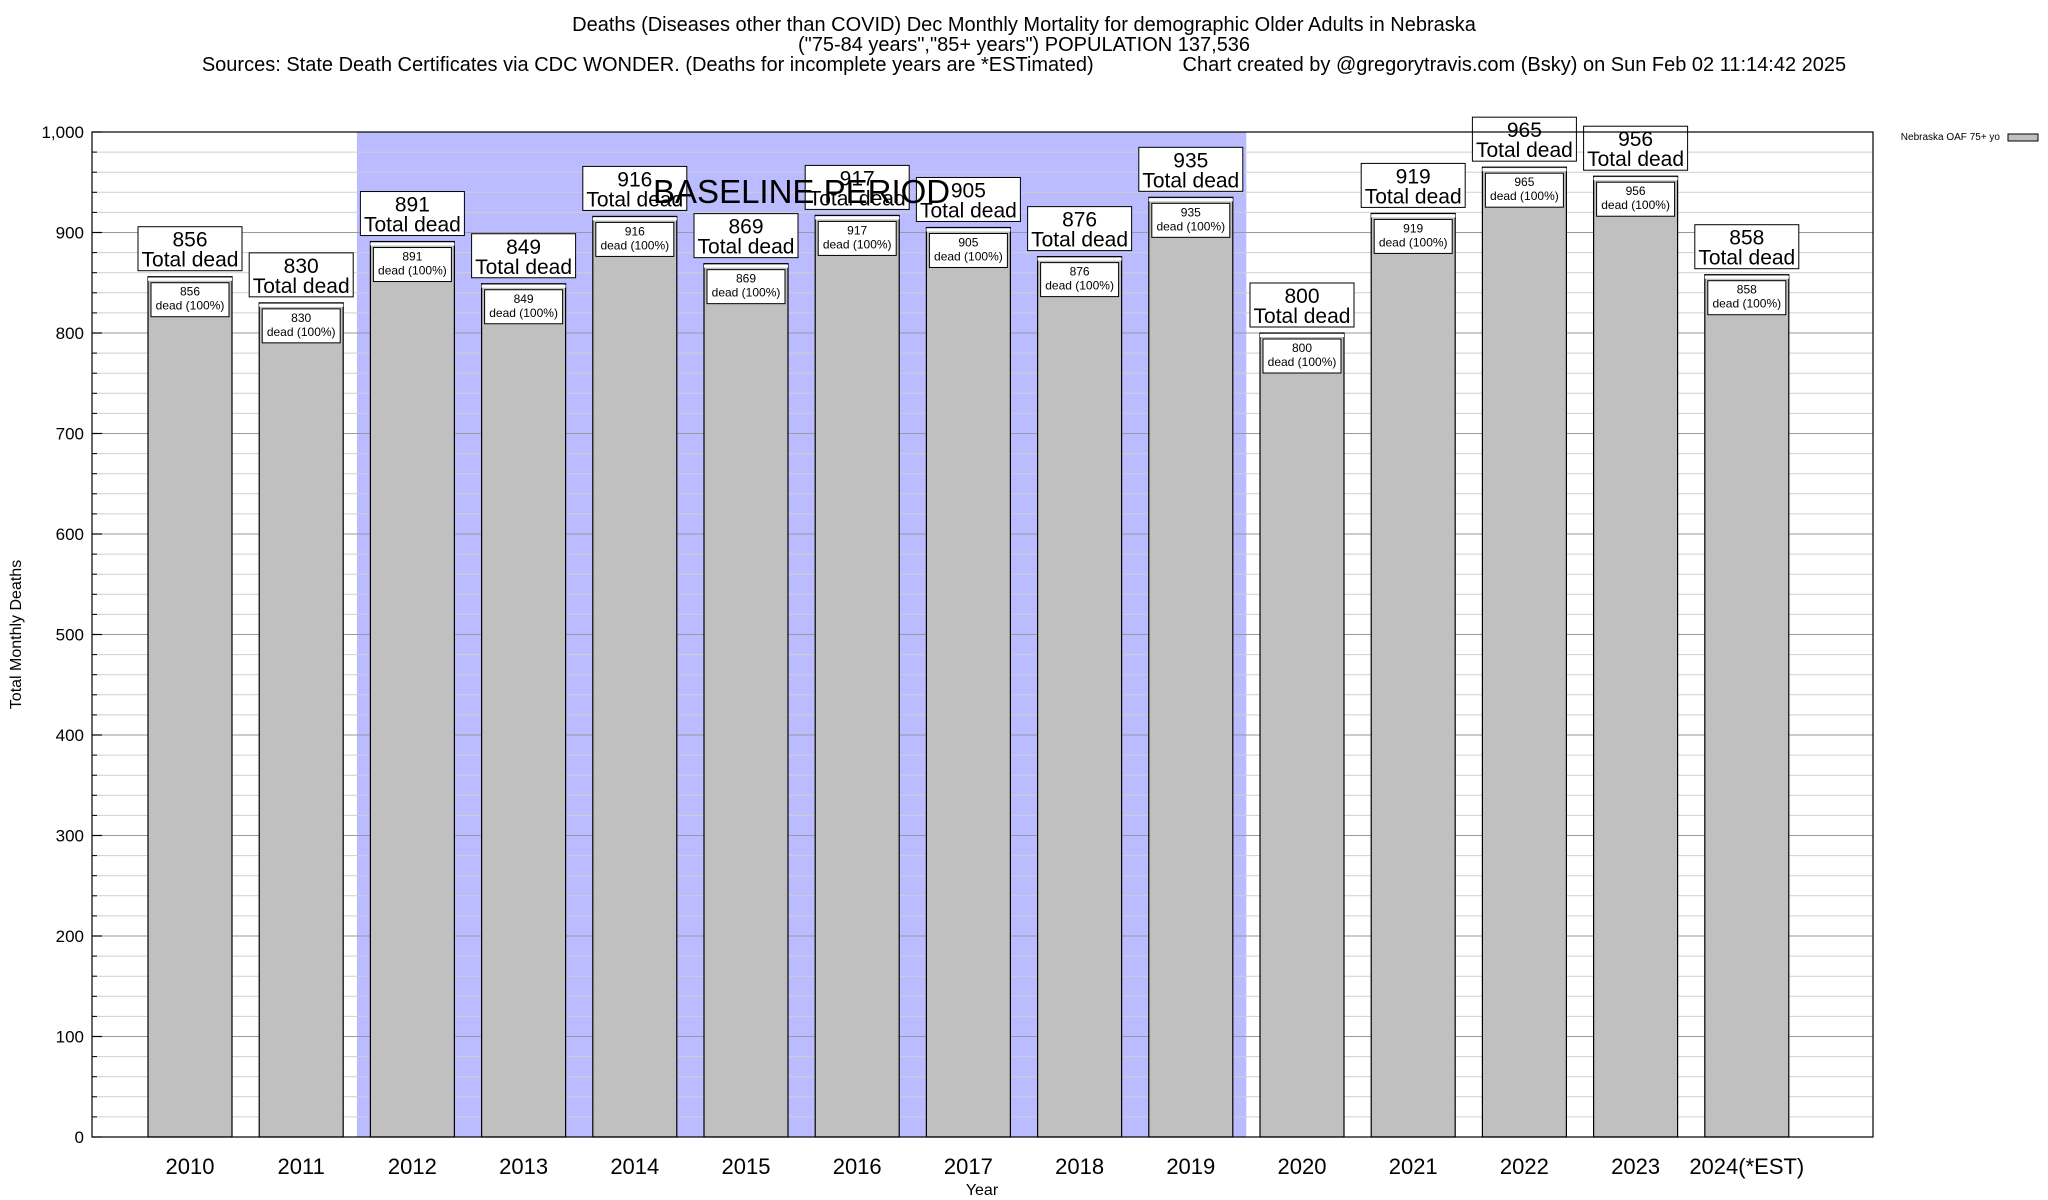 This screenshot has width=2048, height=1200. Describe the element at coordinates (1190, 160) in the screenshot. I see `total-label-value: 935` at that location.